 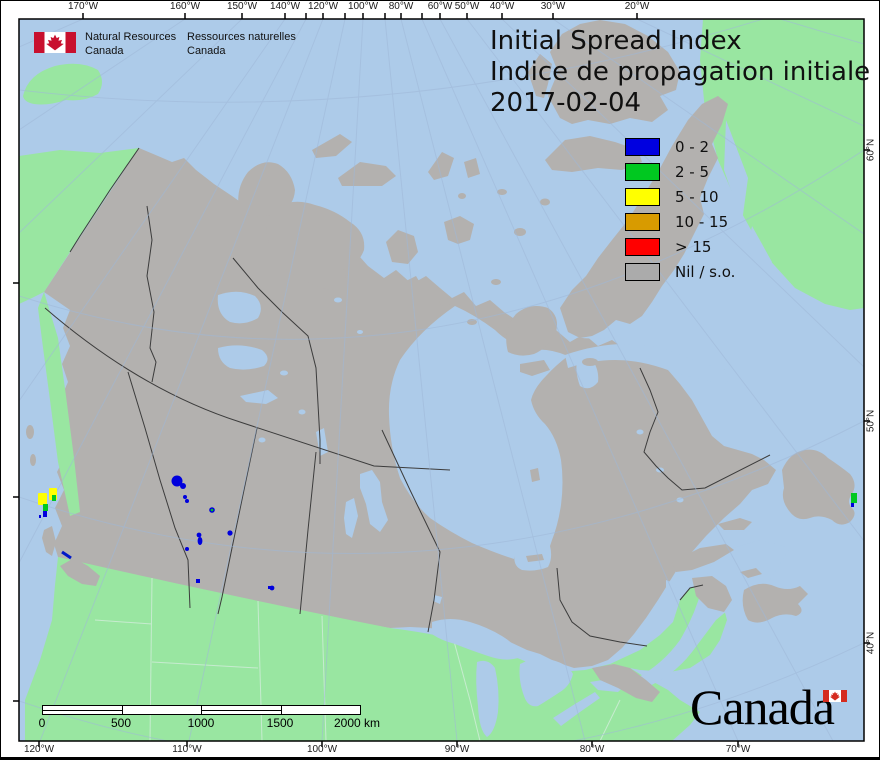 What do you see at coordinates (42, 723) in the screenshot?
I see `scale-label: 0` at bounding box center [42, 723].